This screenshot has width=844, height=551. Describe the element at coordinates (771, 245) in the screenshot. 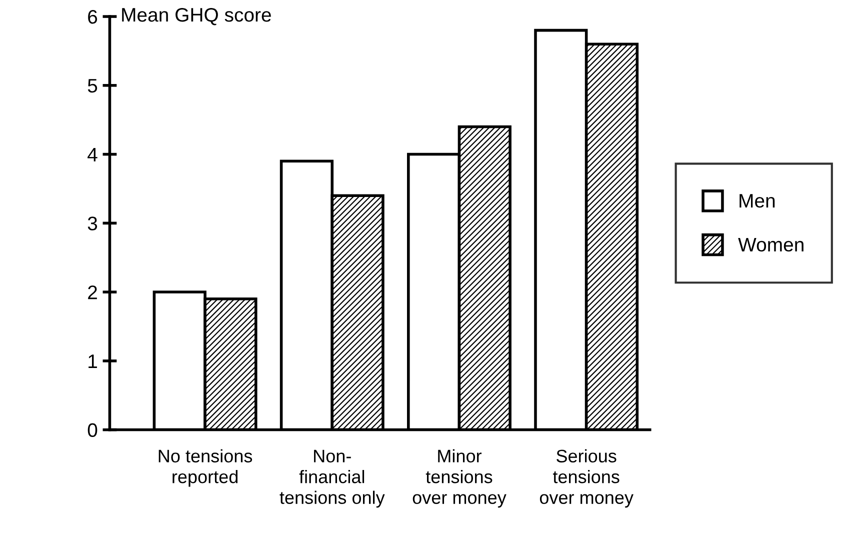

I see `legend-label: Women` at that location.